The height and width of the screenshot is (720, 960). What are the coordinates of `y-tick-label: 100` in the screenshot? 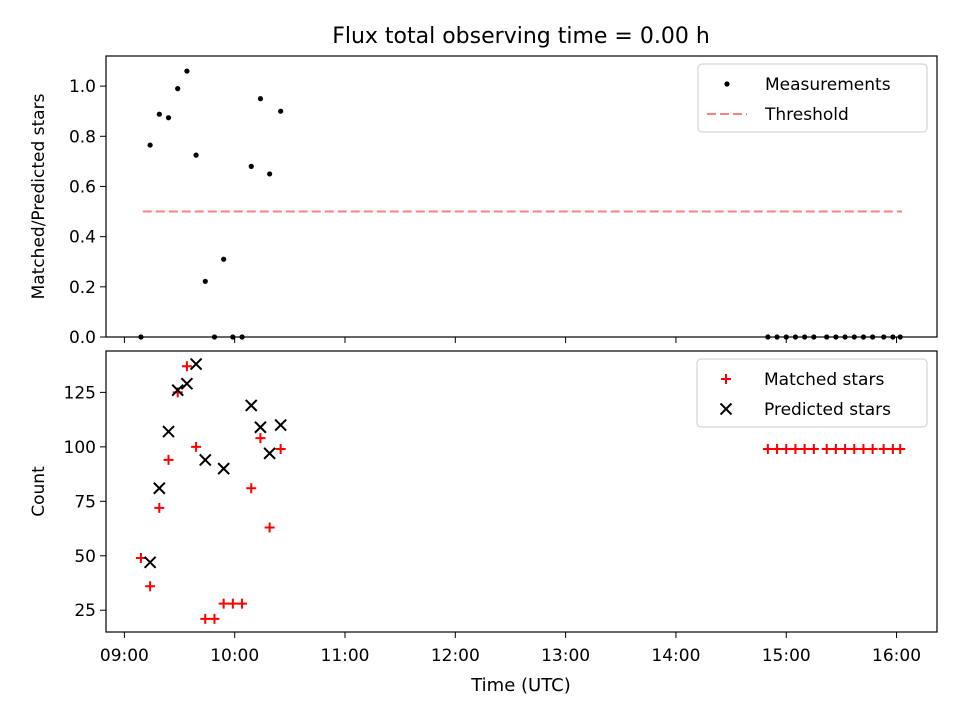 It's located at (80, 448).